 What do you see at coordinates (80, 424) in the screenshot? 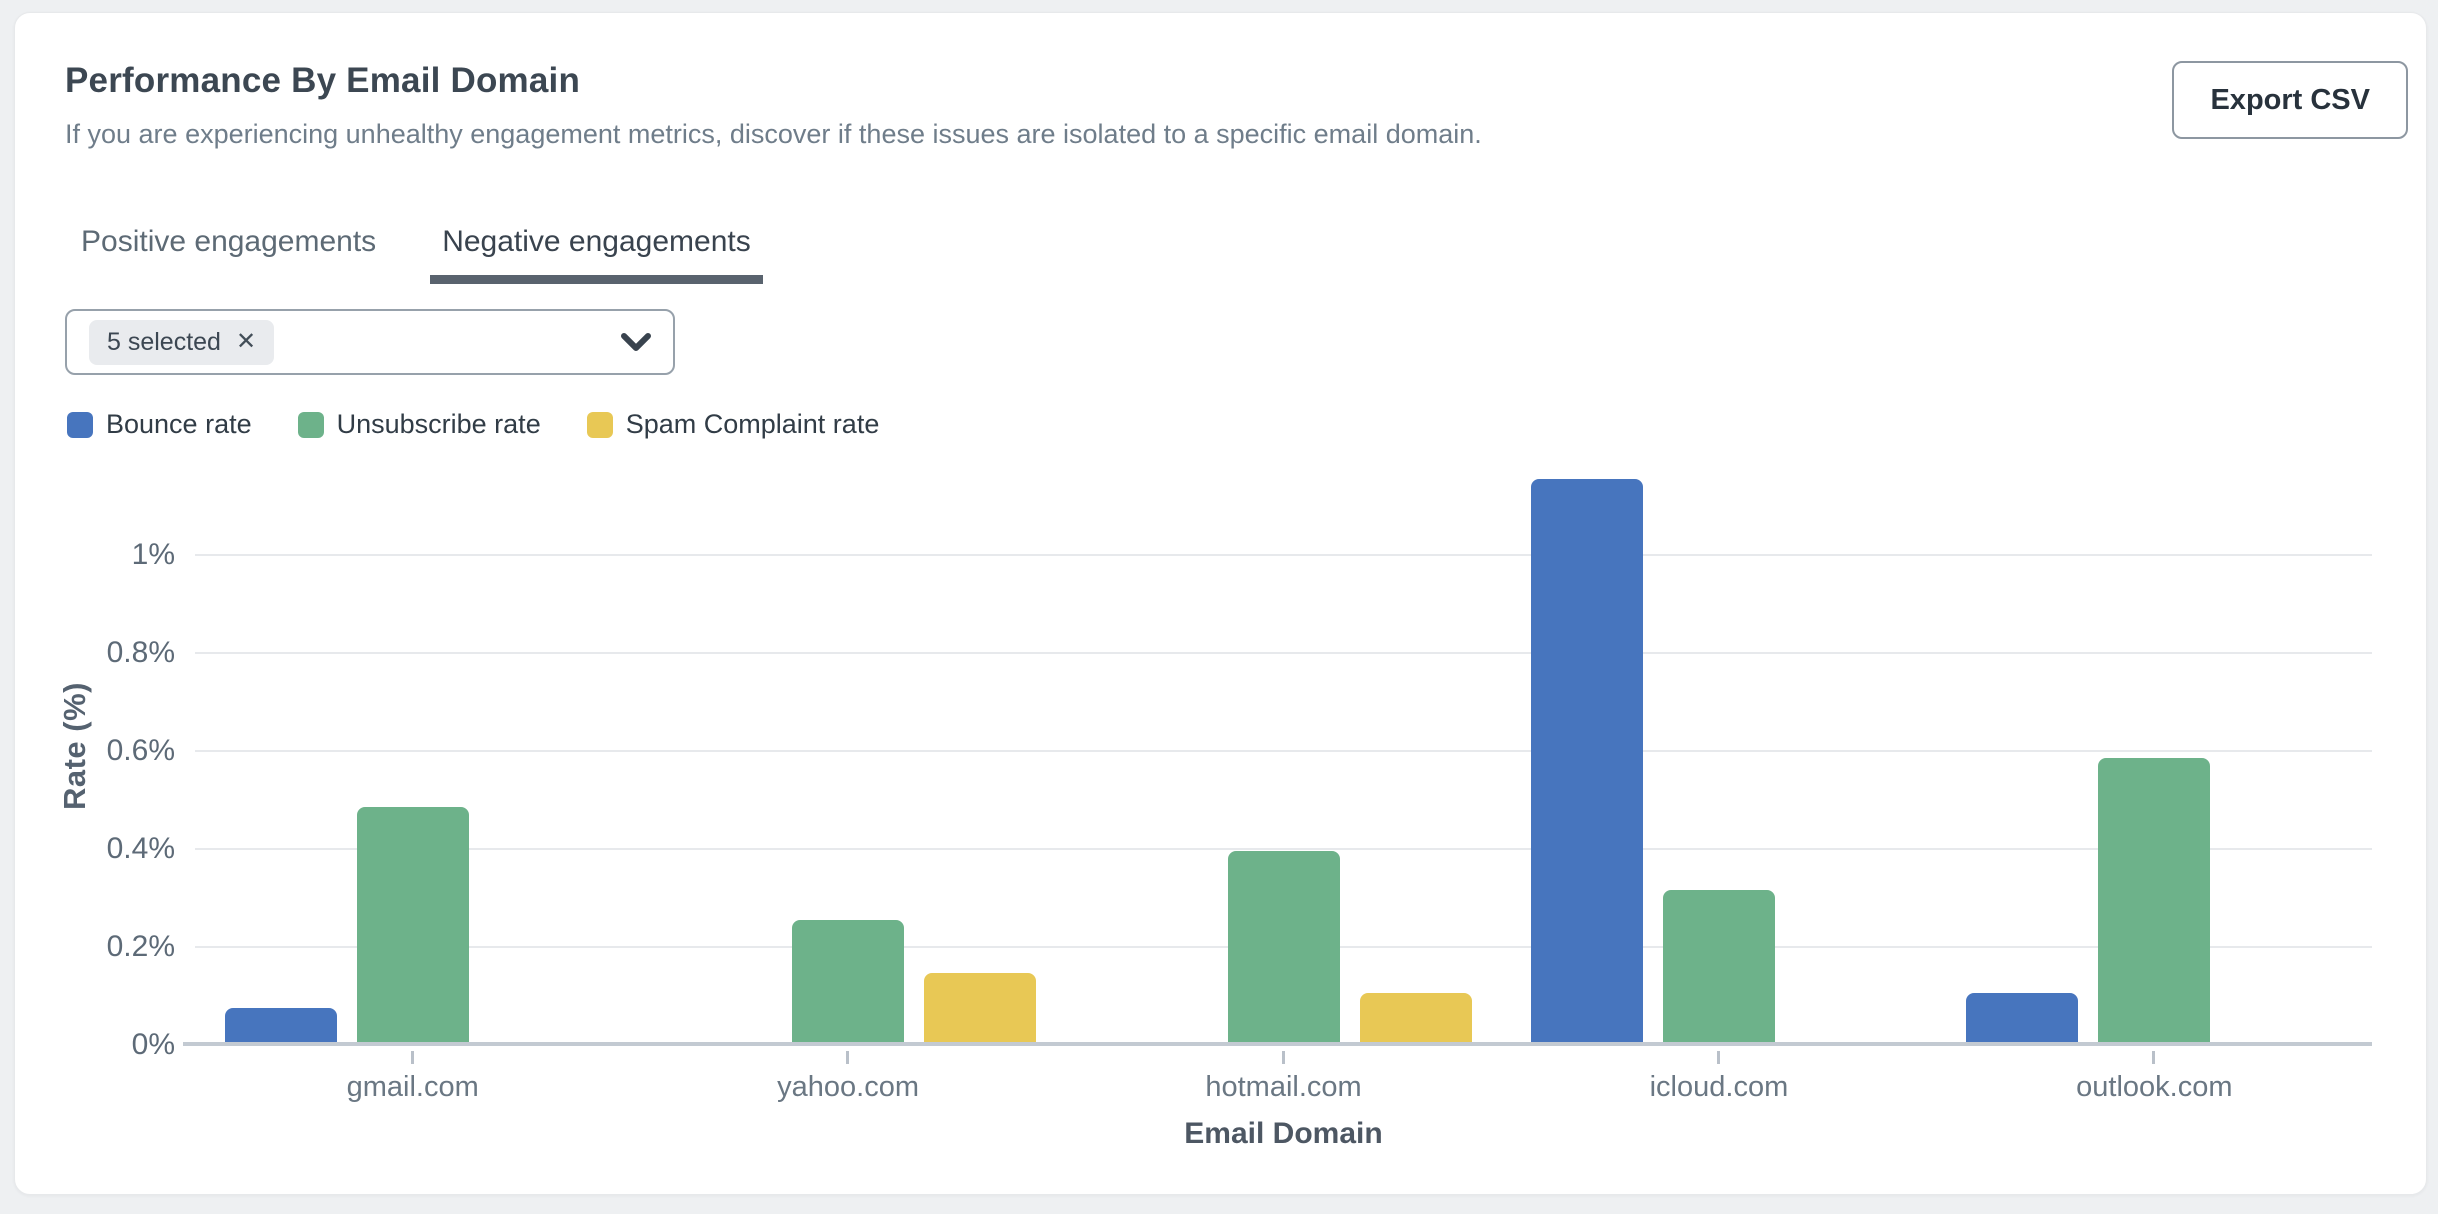
I see `bounce-rate-swatch-icon` at bounding box center [80, 424].